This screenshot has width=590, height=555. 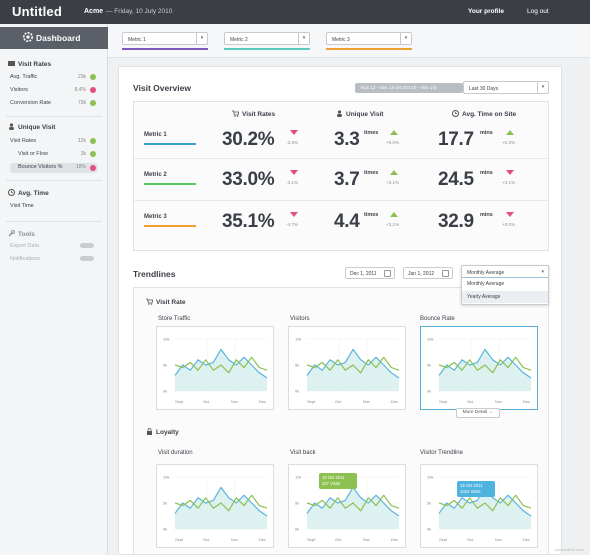 What do you see at coordinates (267, 38) in the screenshot?
I see `metric-select-2: Metric 2 ▾` at bounding box center [267, 38].